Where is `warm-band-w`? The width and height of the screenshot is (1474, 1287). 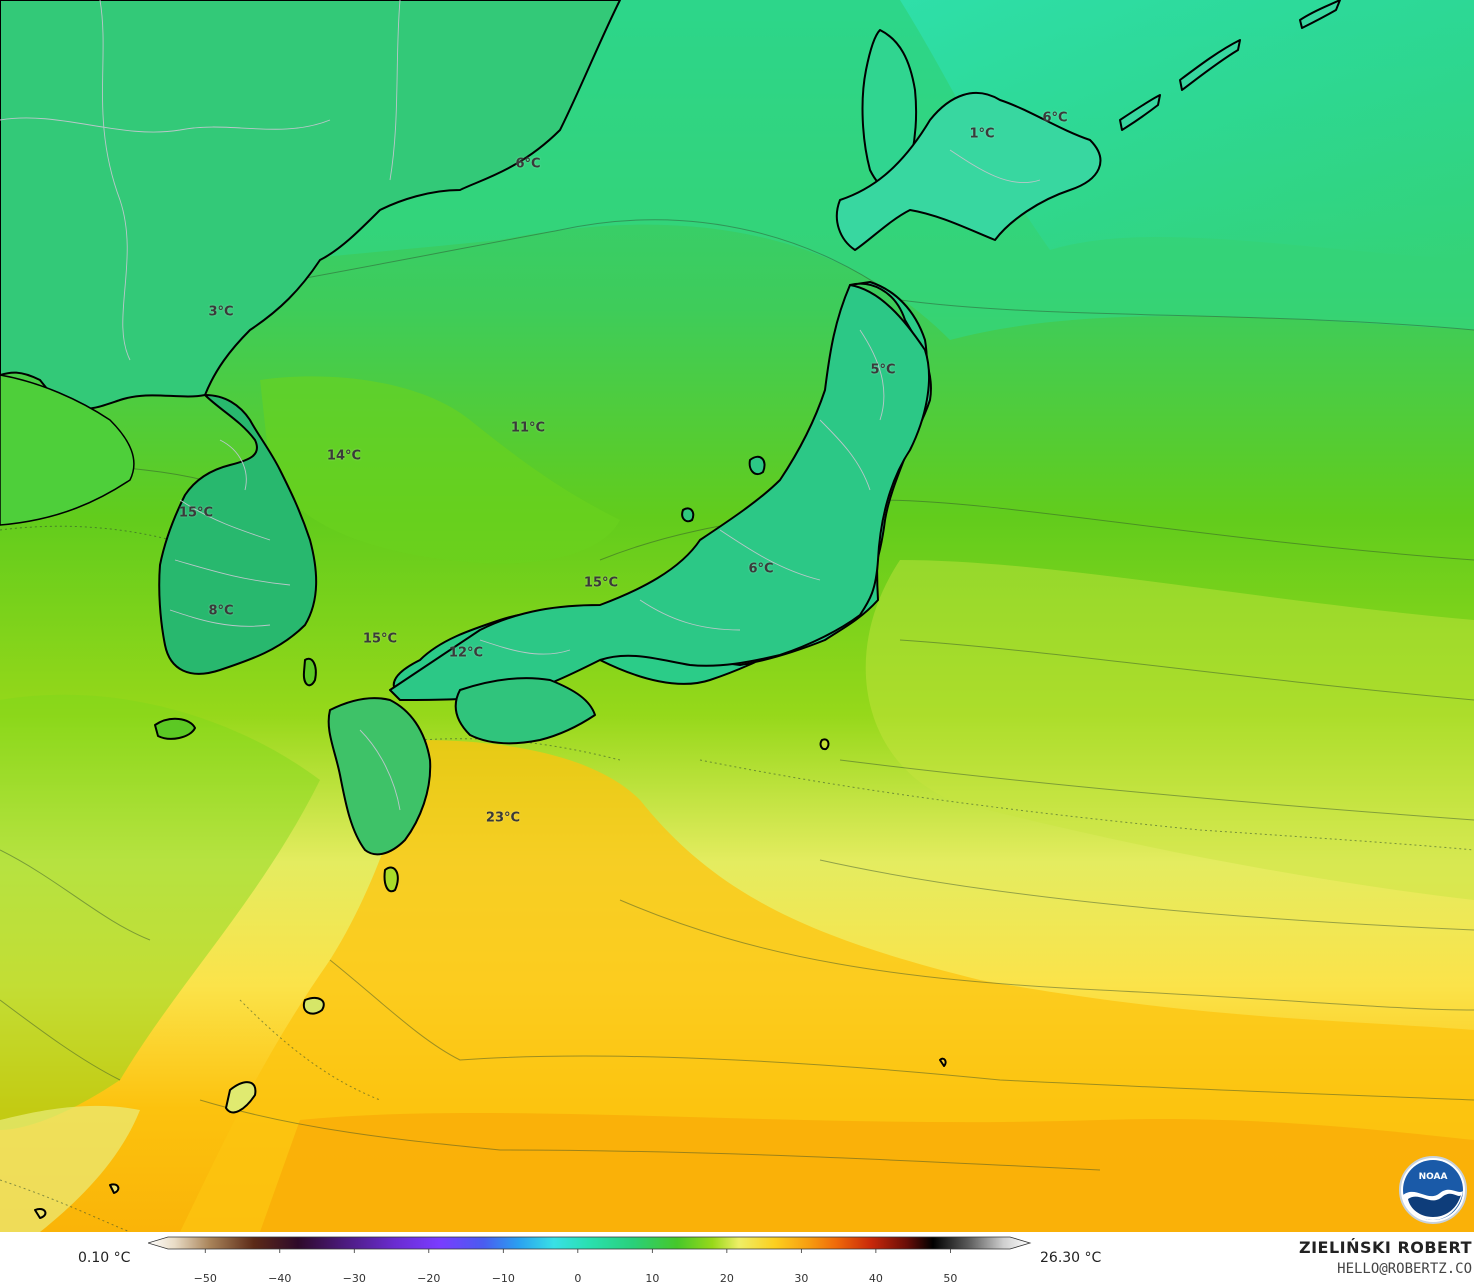 warm-band-w is located at coordinates (160, 912).